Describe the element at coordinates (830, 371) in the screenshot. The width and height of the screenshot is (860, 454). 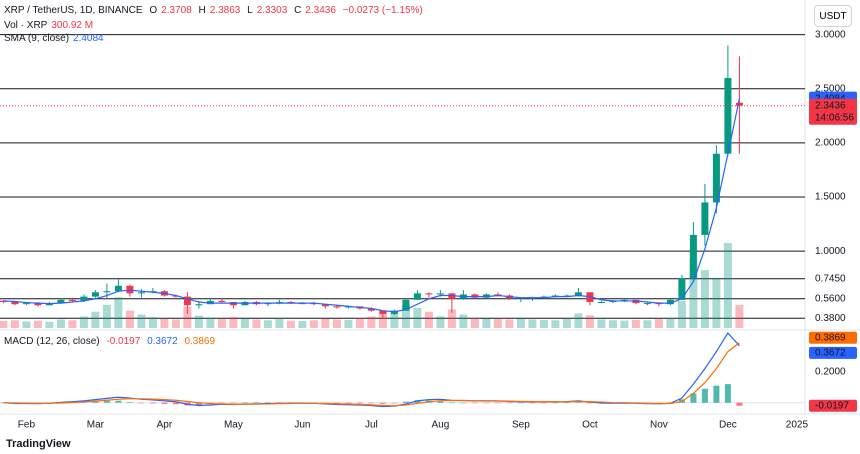
I see `y-tick-label: 0.2000` at that location.